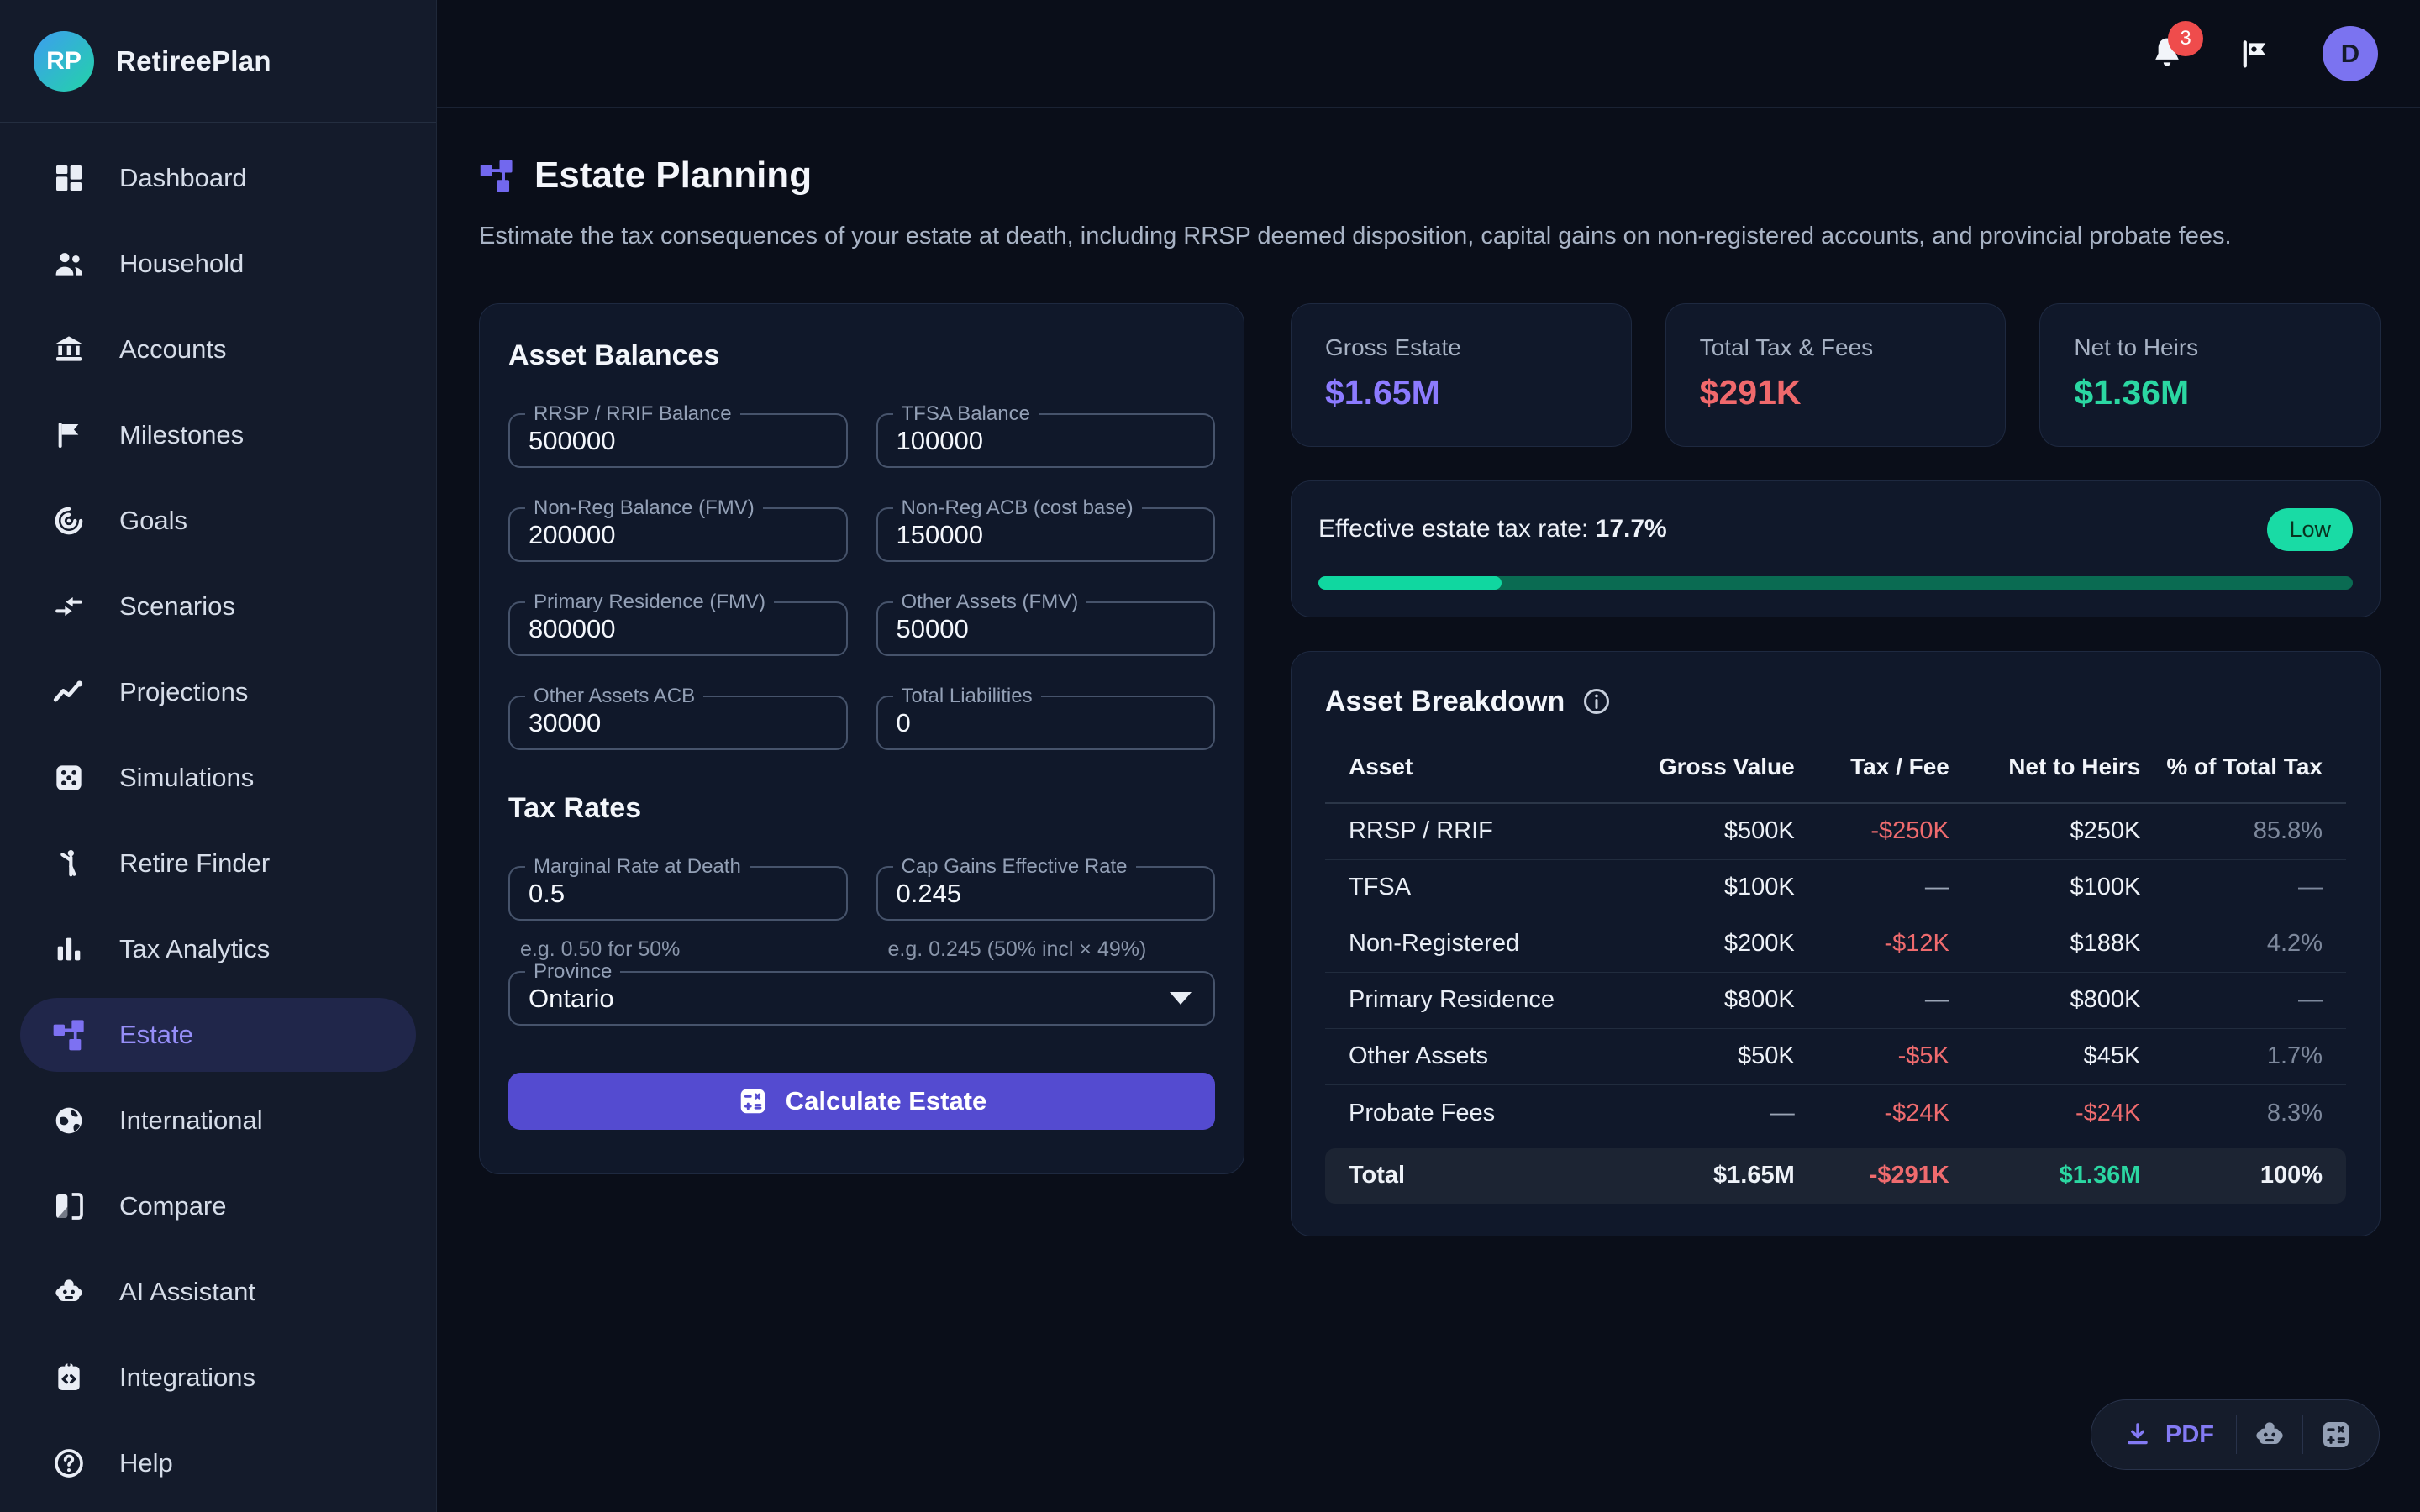  I want to click on table-total-row: Total $1.65M -$291K $1.36M 100%, so click(1835, 1175).